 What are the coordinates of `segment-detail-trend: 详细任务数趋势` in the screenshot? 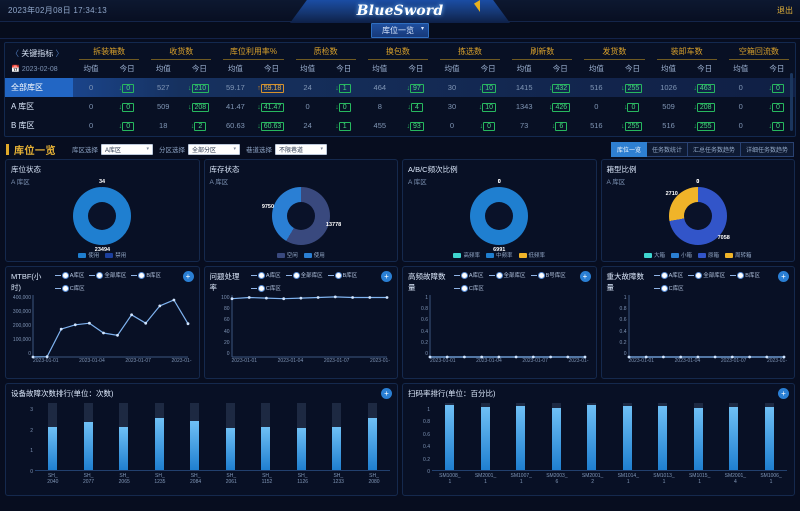 It's located at (767, 149).